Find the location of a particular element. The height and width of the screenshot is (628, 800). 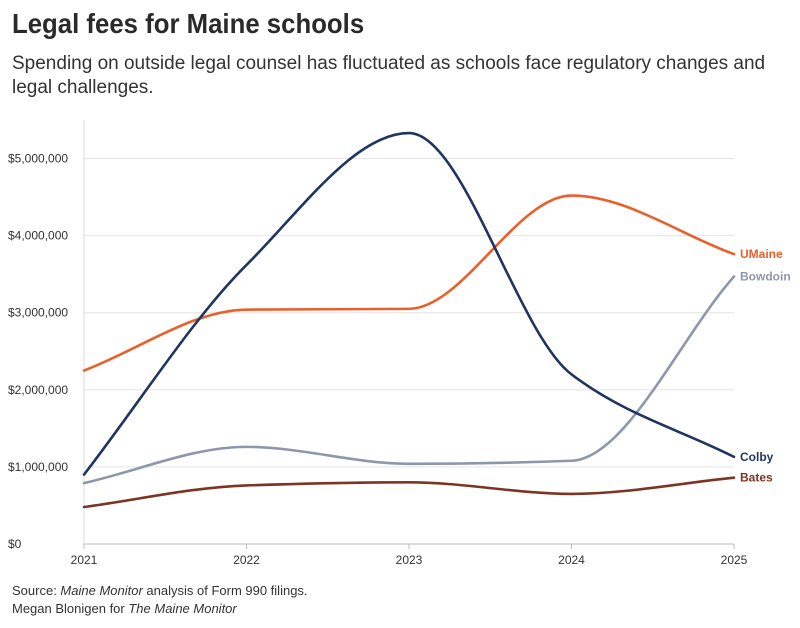

series-label-umaine: UMaine is located at coordinates (761, 254).